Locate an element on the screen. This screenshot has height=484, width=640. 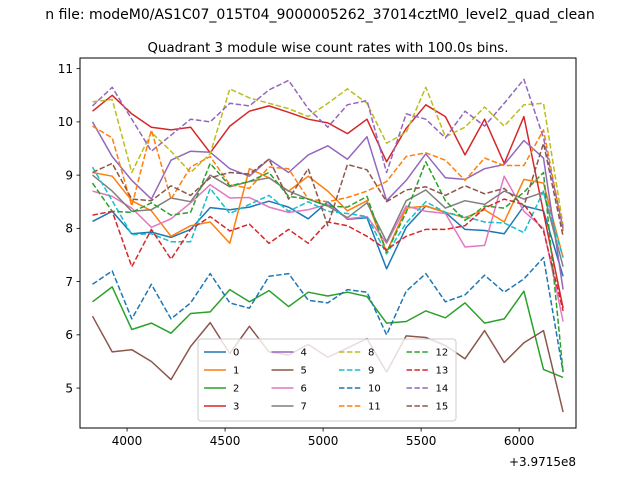
legend-label-15: 15 is located at coordinates (442, 407).